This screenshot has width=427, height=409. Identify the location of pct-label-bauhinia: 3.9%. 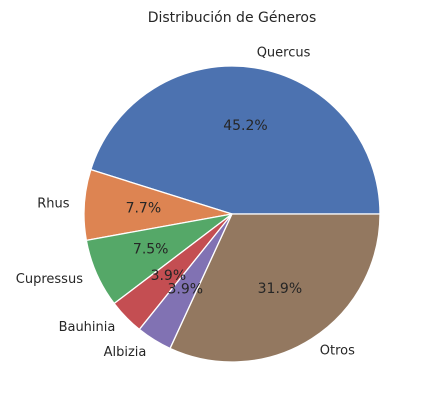
(169, 276).